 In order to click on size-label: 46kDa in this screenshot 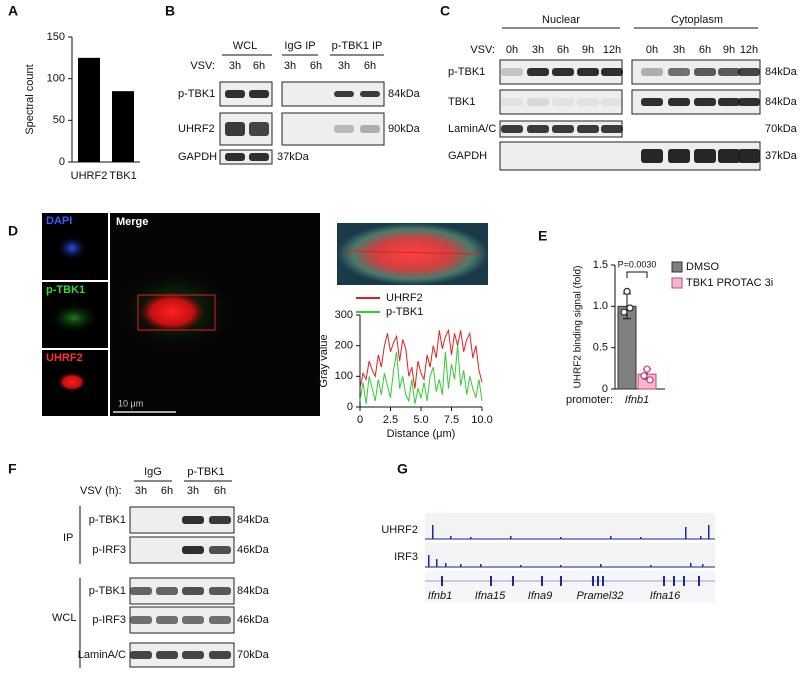, I will do `click(253, 550)`.